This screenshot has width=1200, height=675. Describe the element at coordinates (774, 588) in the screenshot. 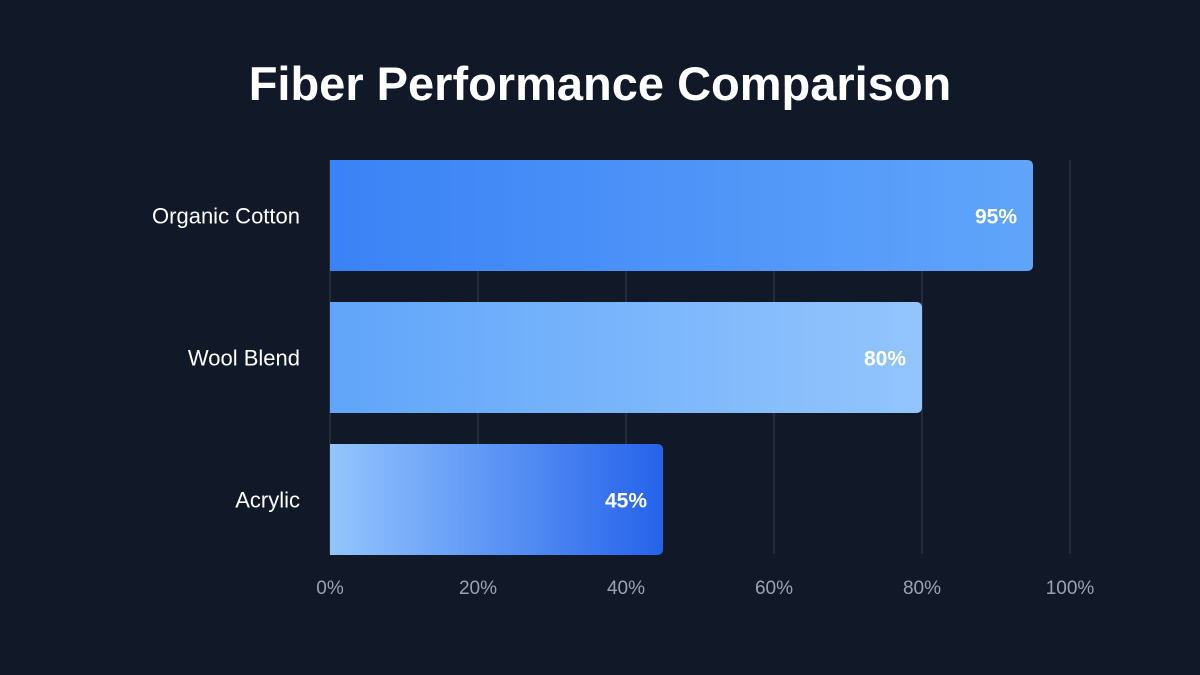

I see `x-tick-label: 60%` at that location.